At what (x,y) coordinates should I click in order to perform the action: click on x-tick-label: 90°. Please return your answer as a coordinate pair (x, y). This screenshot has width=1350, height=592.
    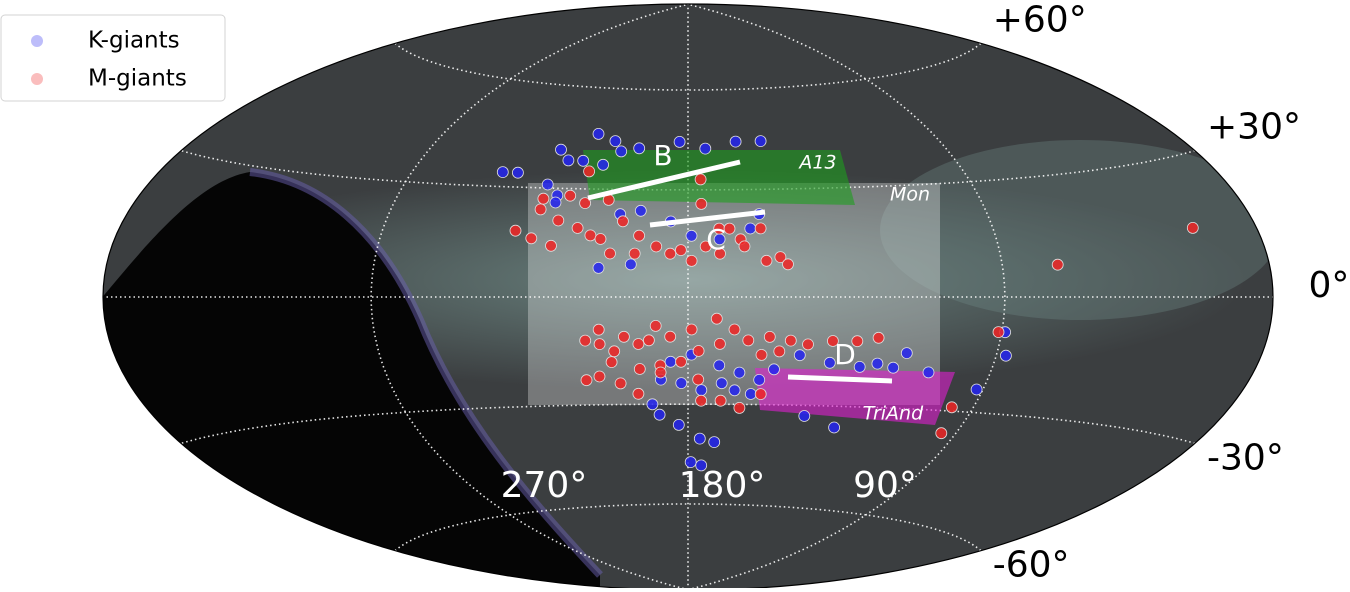
    Looking at the image, I should click on (885, 485).